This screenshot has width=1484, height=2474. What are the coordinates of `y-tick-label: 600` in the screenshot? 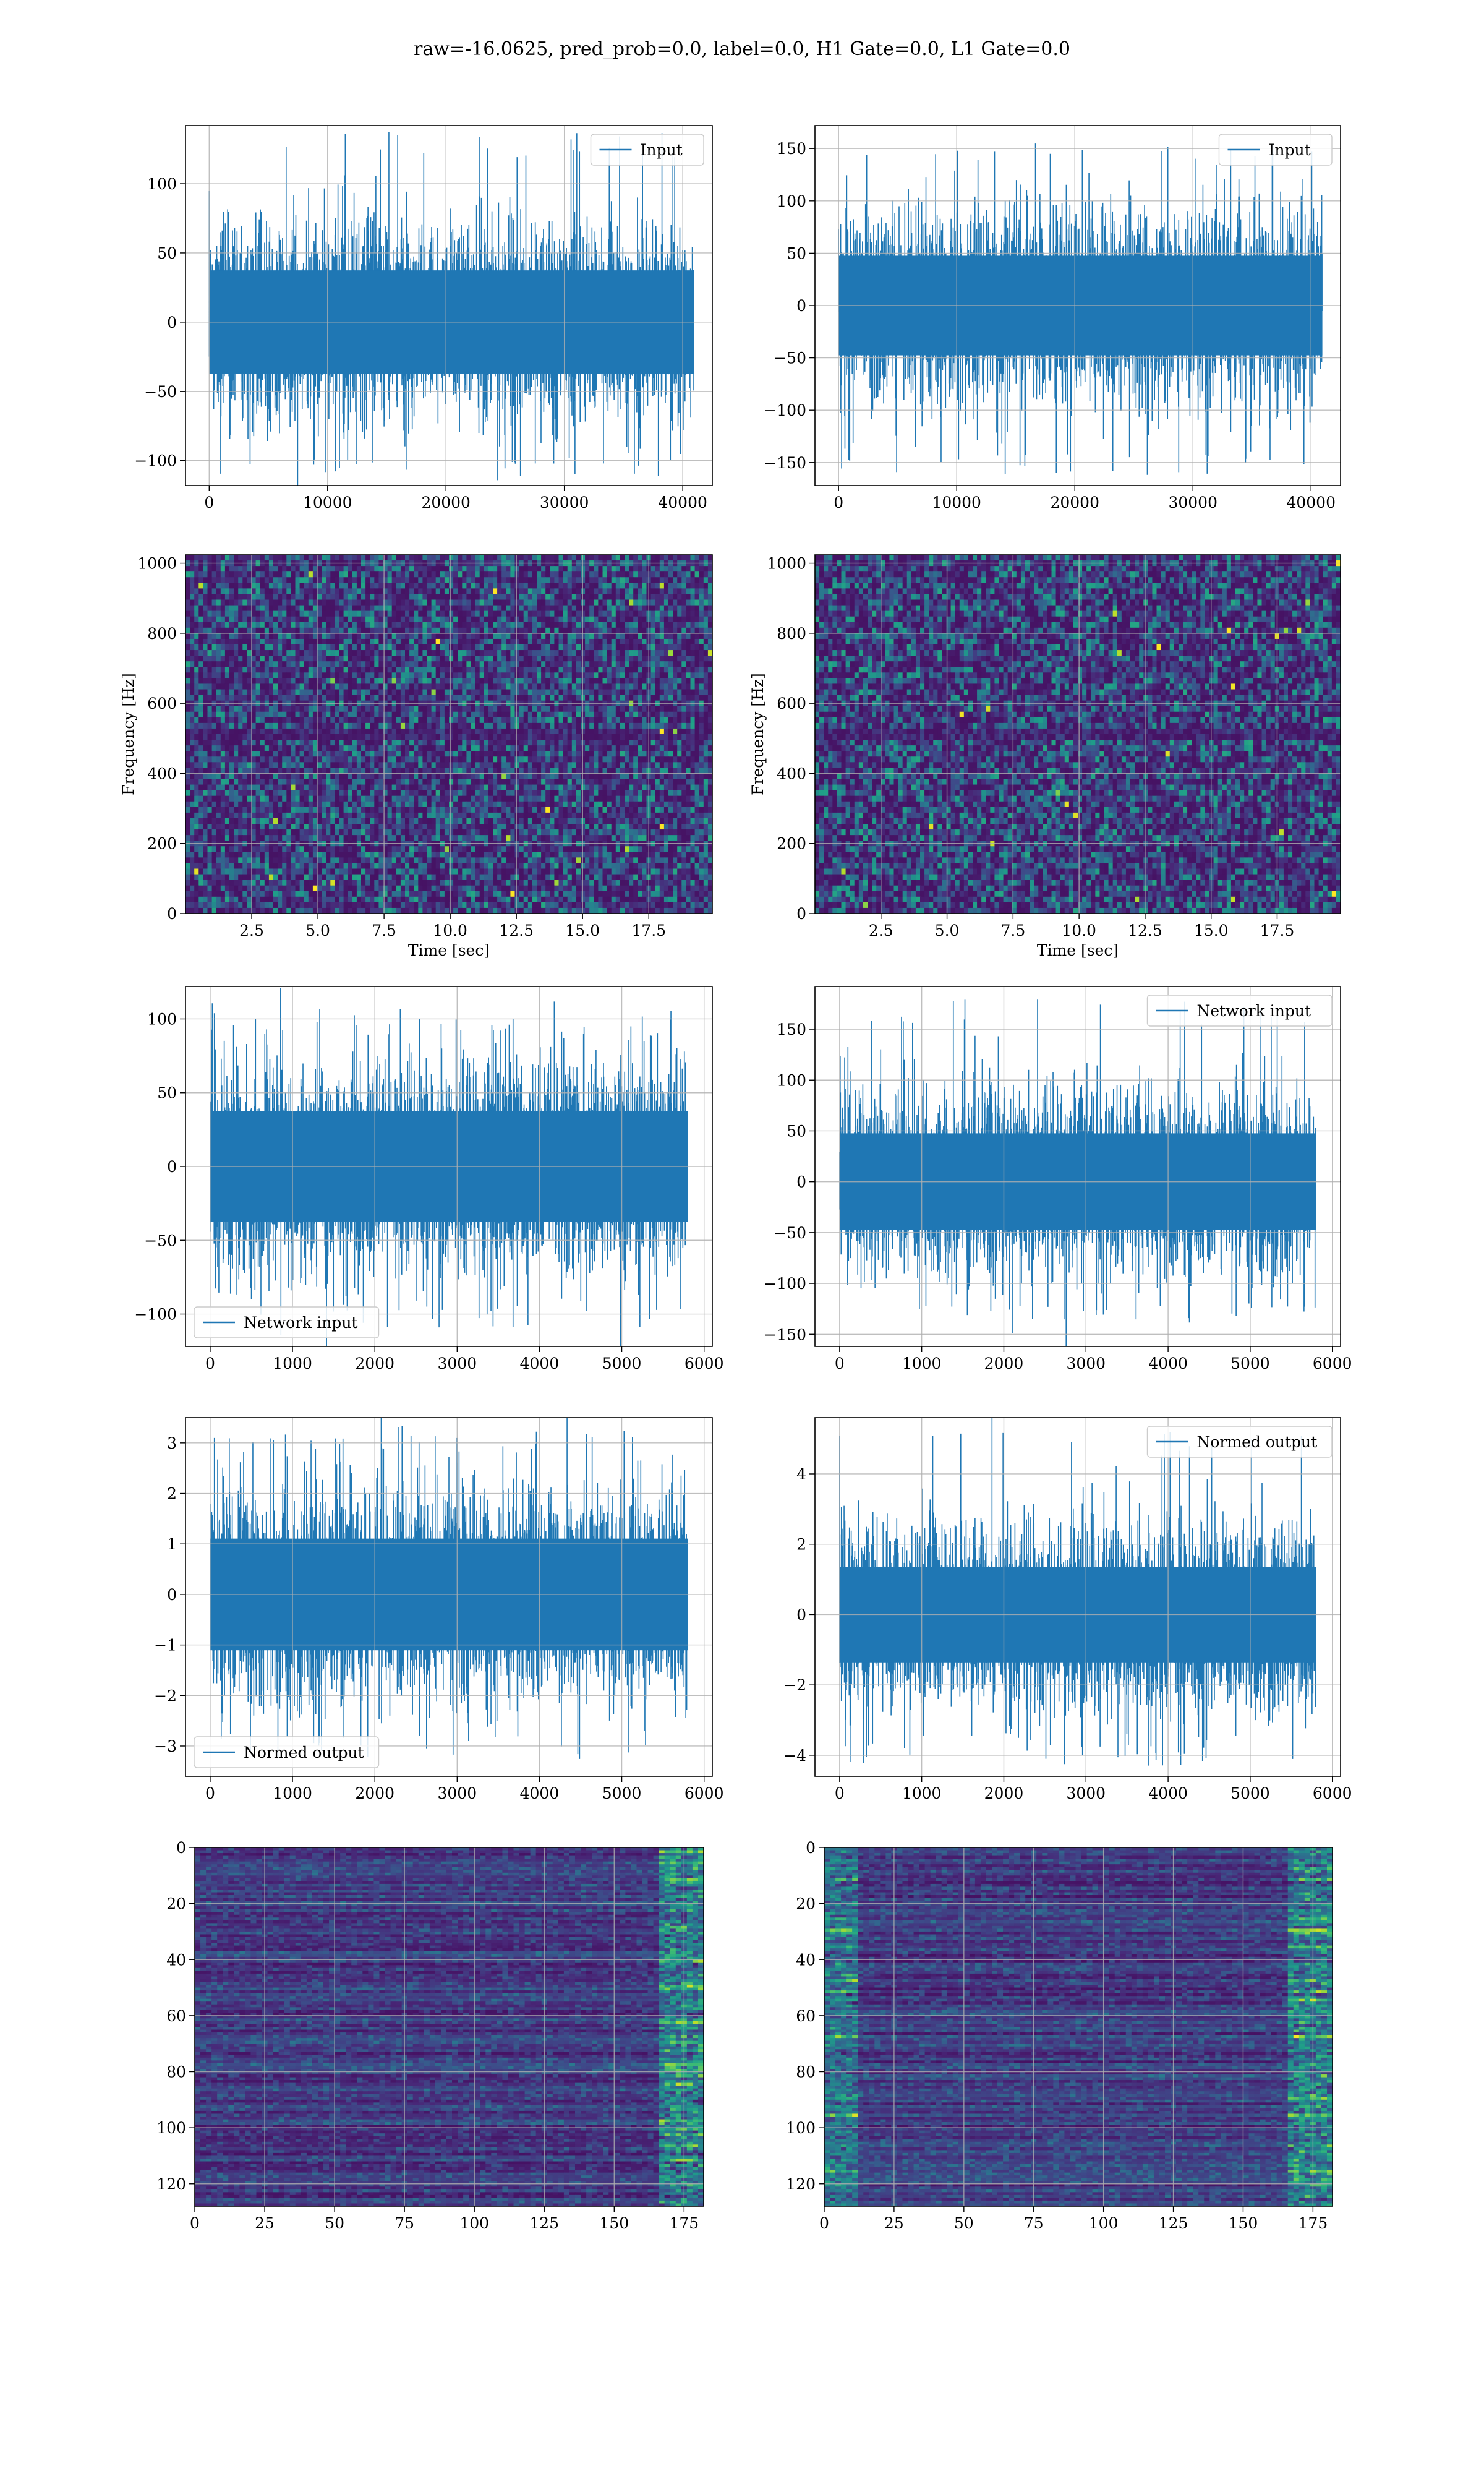 It's located at (791, 704).